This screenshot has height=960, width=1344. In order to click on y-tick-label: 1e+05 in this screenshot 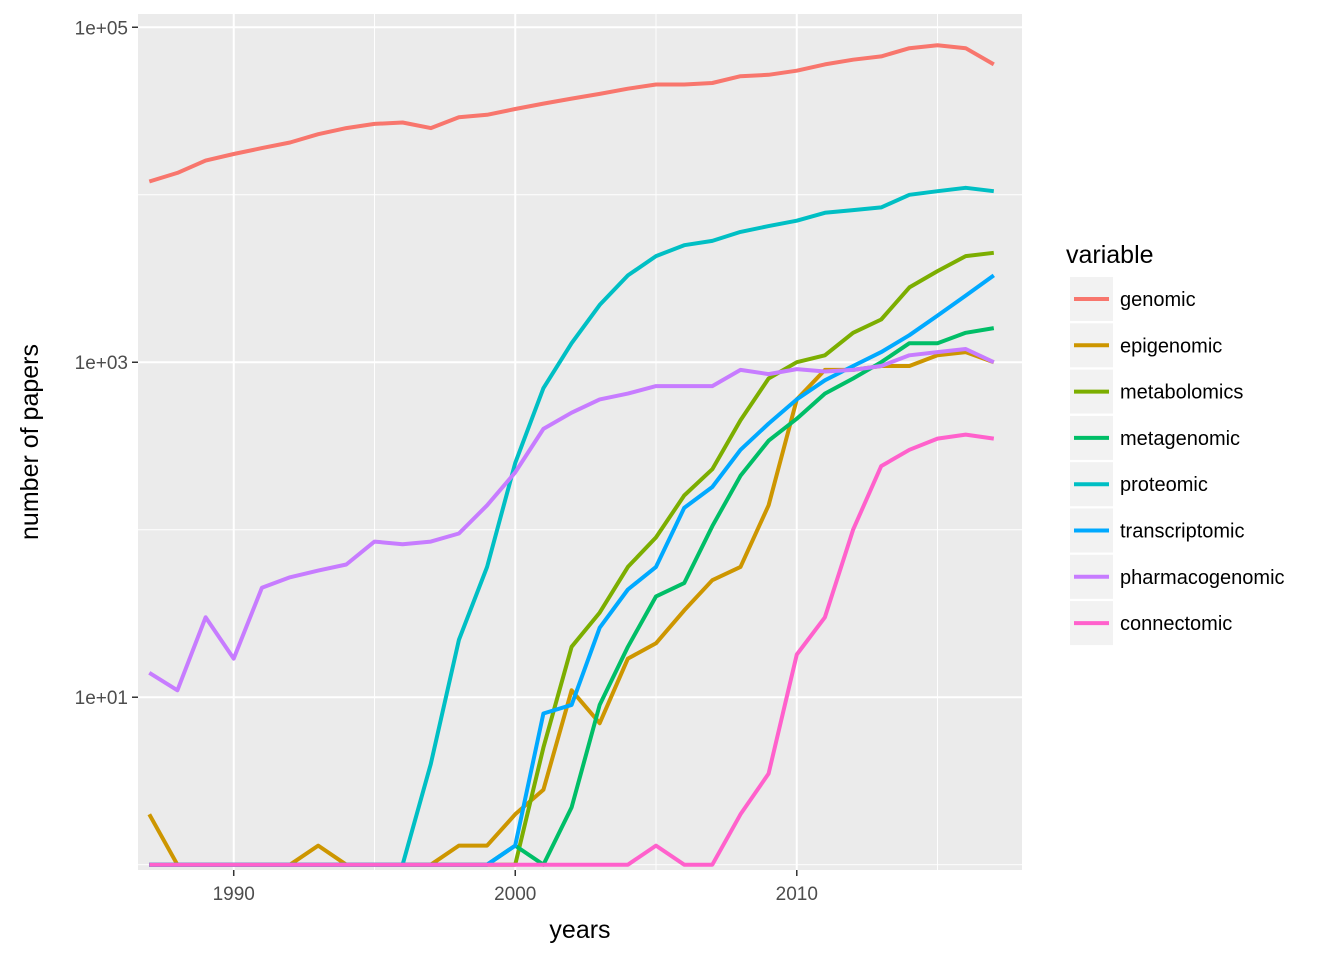, I will do `click(101, 28)`.